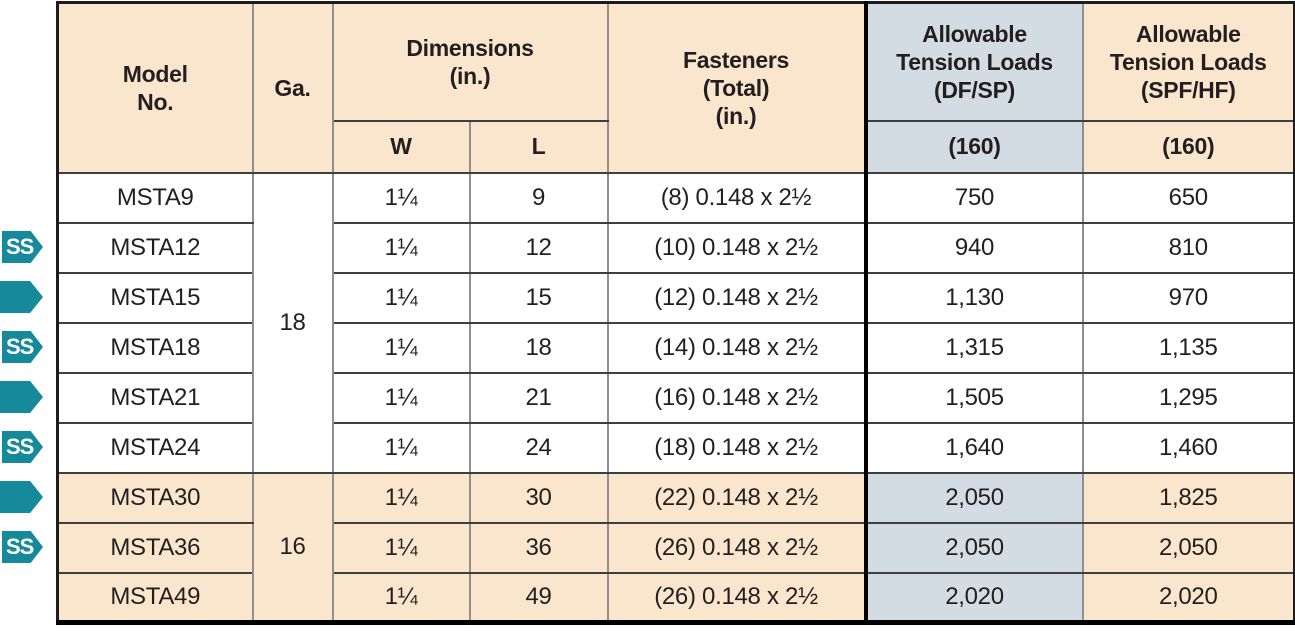 The width and height of the screenshot is (1295, 631). I want to click on cell-spf-load: 2,050, so click(1188, 547).